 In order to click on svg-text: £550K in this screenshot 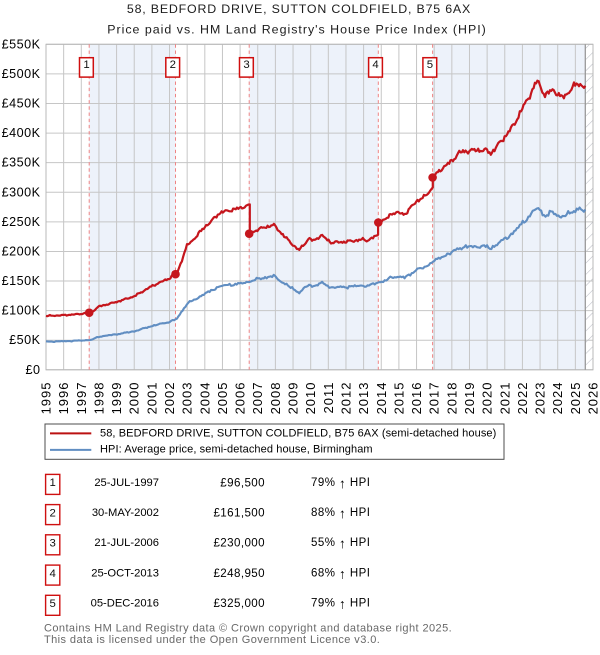, I will do `click(21, 44)`.